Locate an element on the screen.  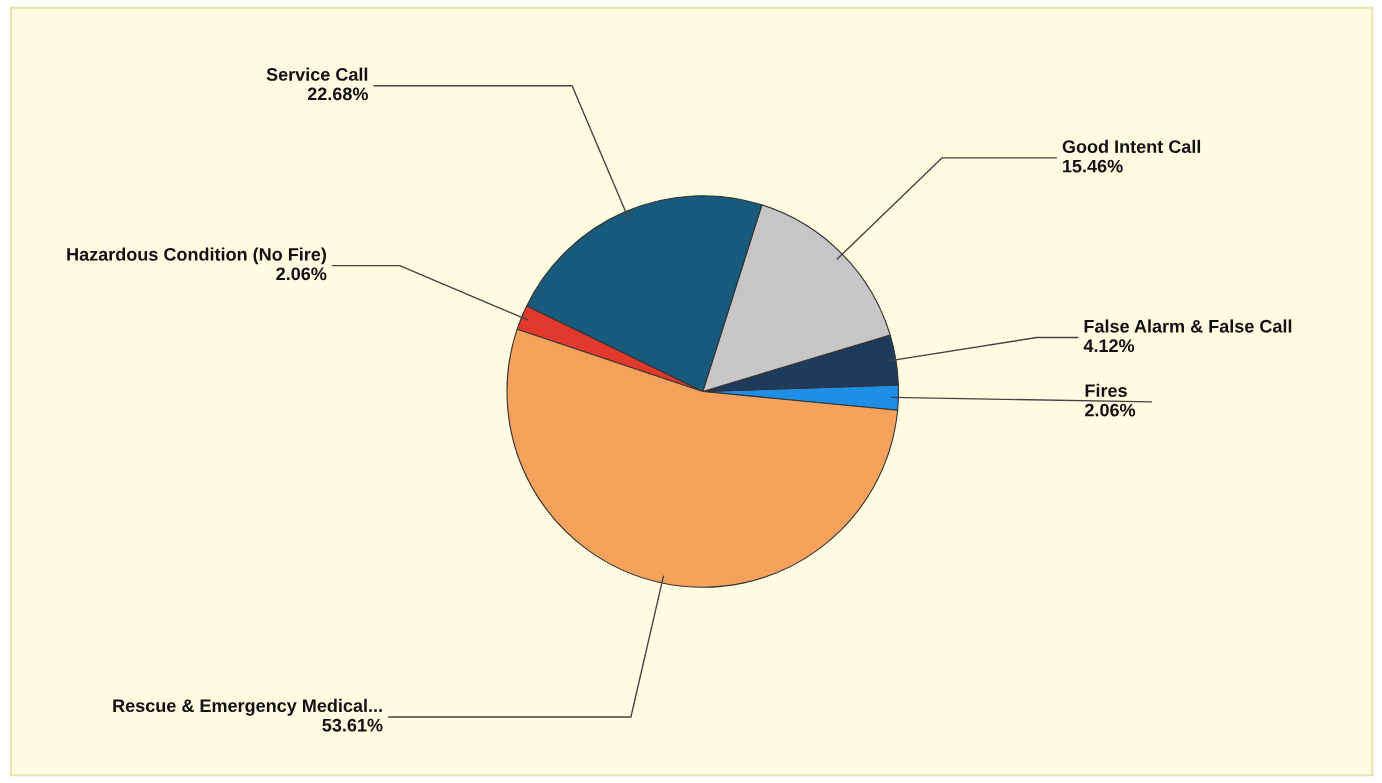
slice-label: Fires is located at coordinates (1106, 390).